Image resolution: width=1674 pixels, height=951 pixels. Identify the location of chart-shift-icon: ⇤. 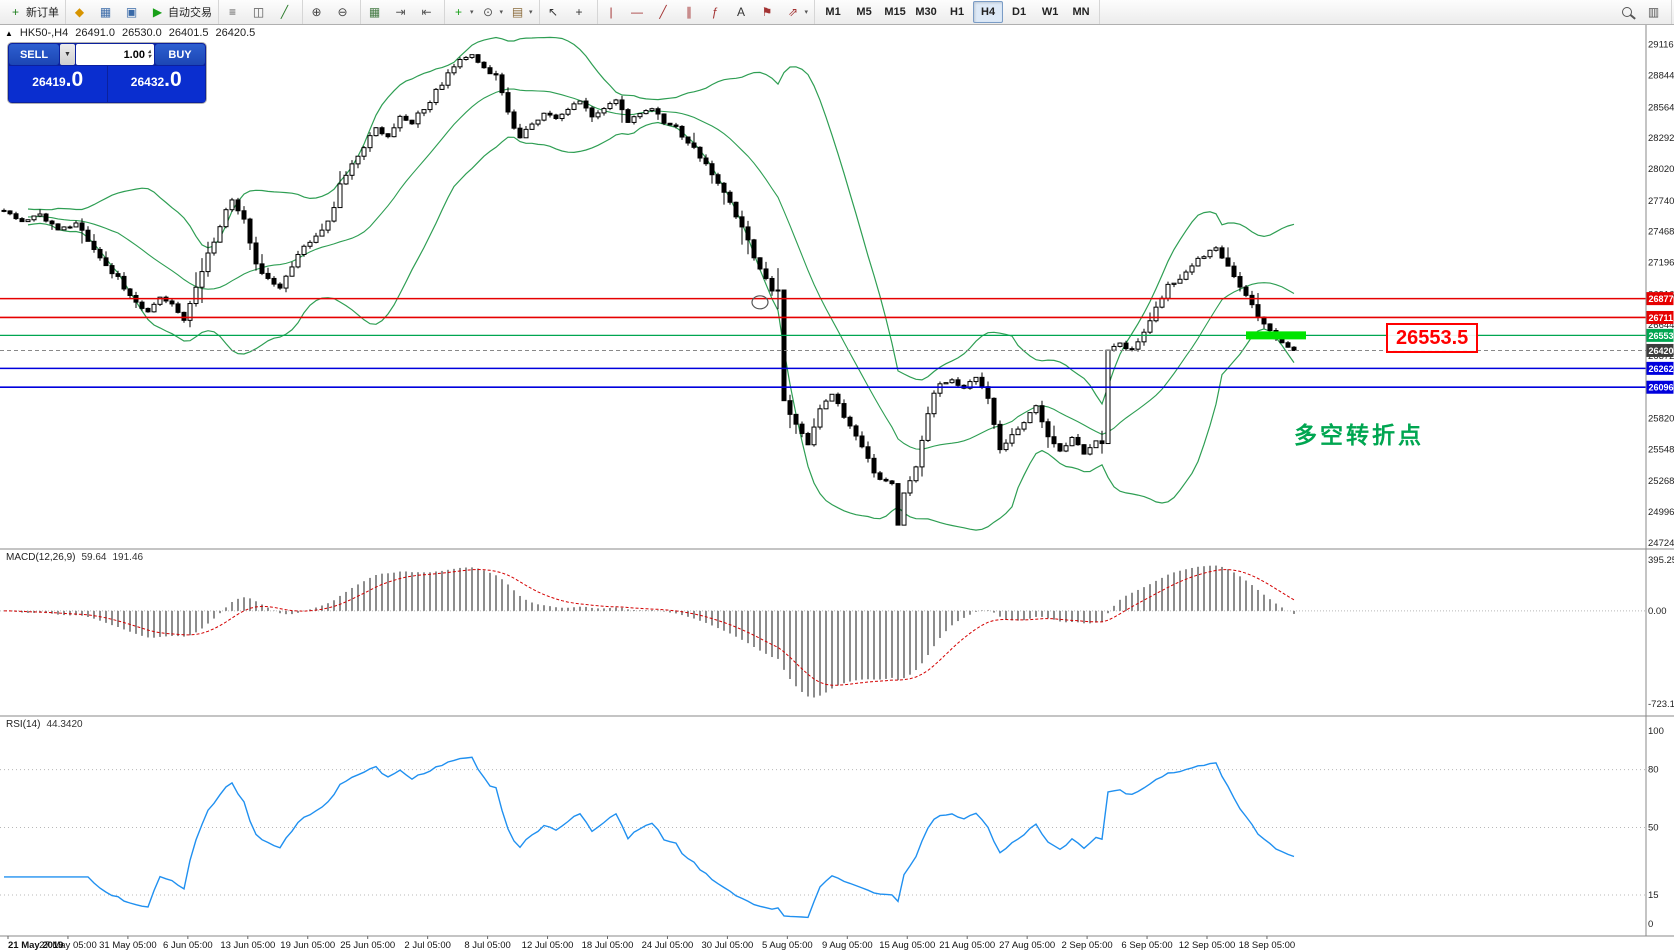
(426, 12).